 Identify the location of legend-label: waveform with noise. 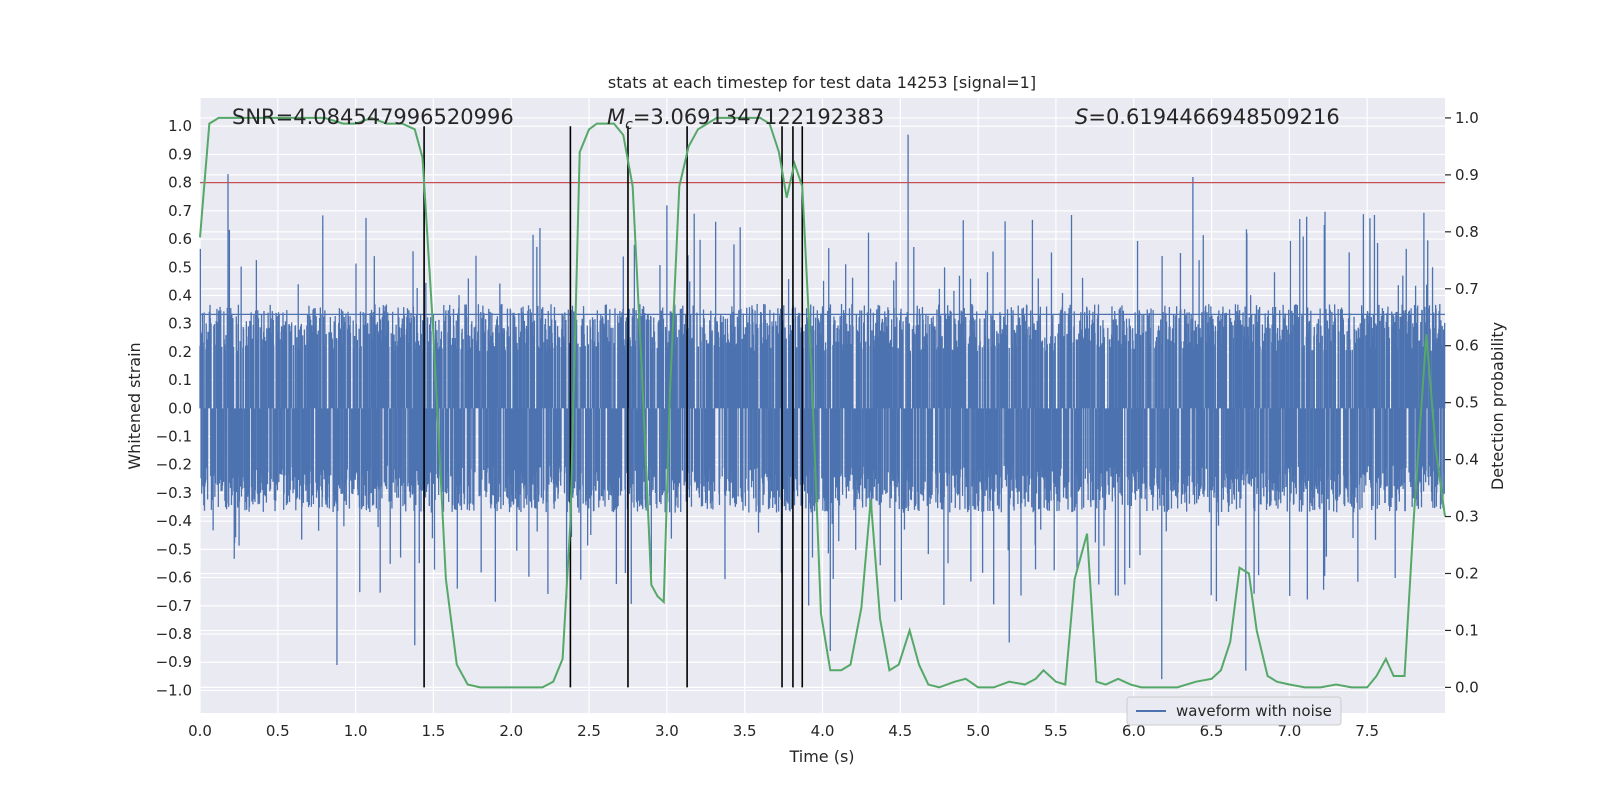
(1254, 711).